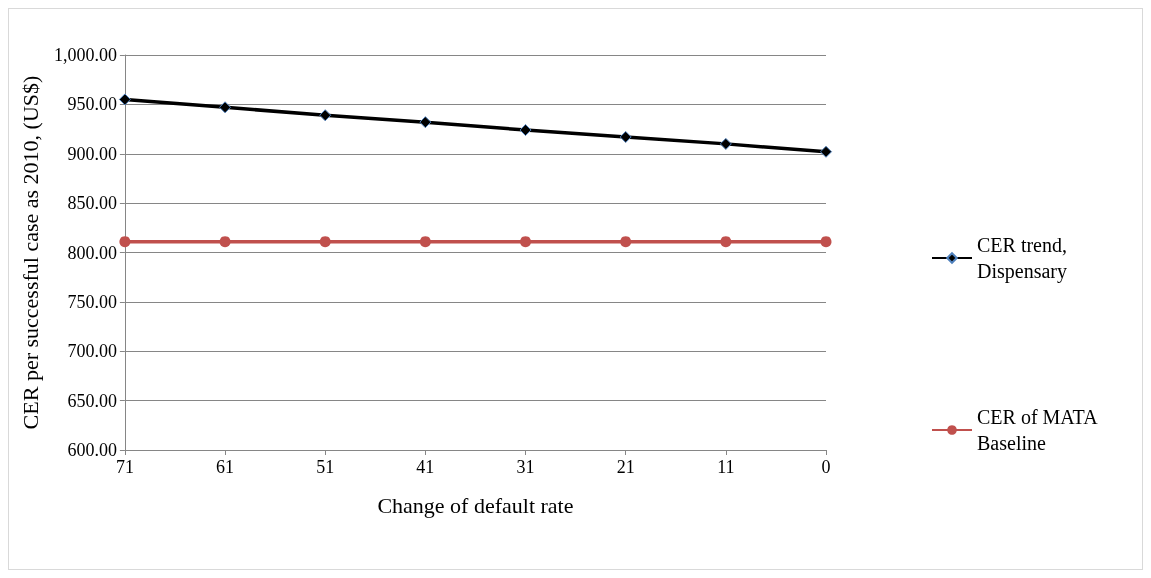  What do you see at coordinates (1024, 258) in the screenshot?
I see `legend-label: CER trend, Dispensary` at bounding box center [1024, 258].